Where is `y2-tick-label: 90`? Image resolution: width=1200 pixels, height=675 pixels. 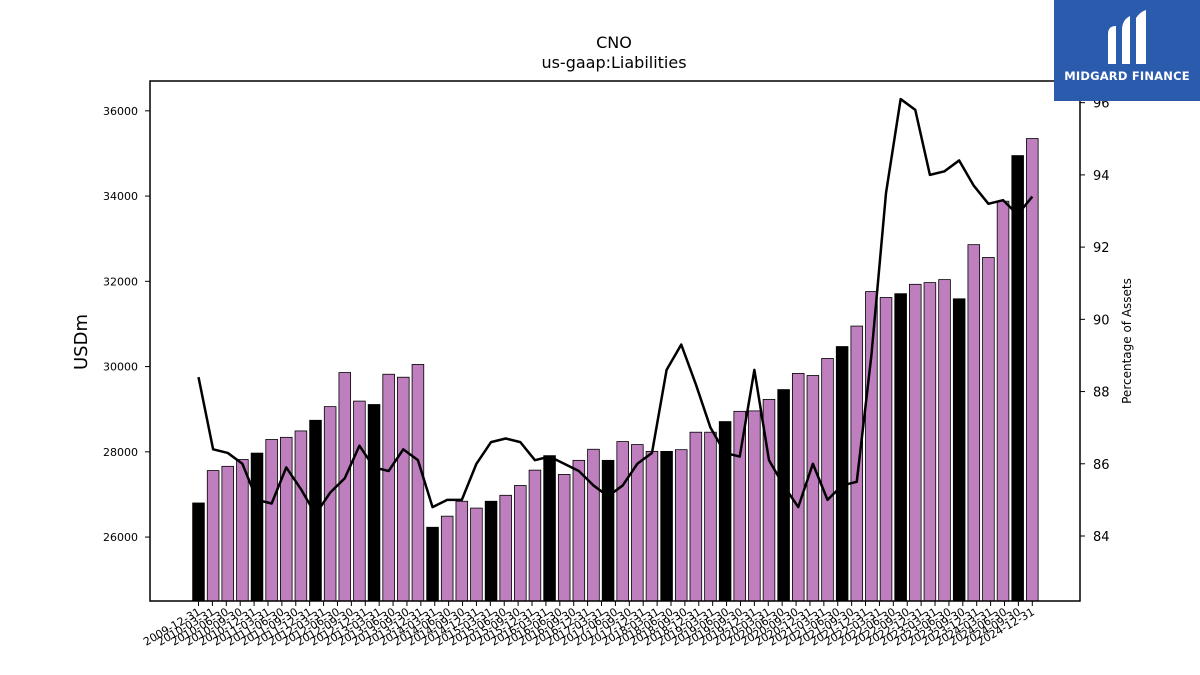
y2-tick-label: 90 is located at coordinates (1101, 320).